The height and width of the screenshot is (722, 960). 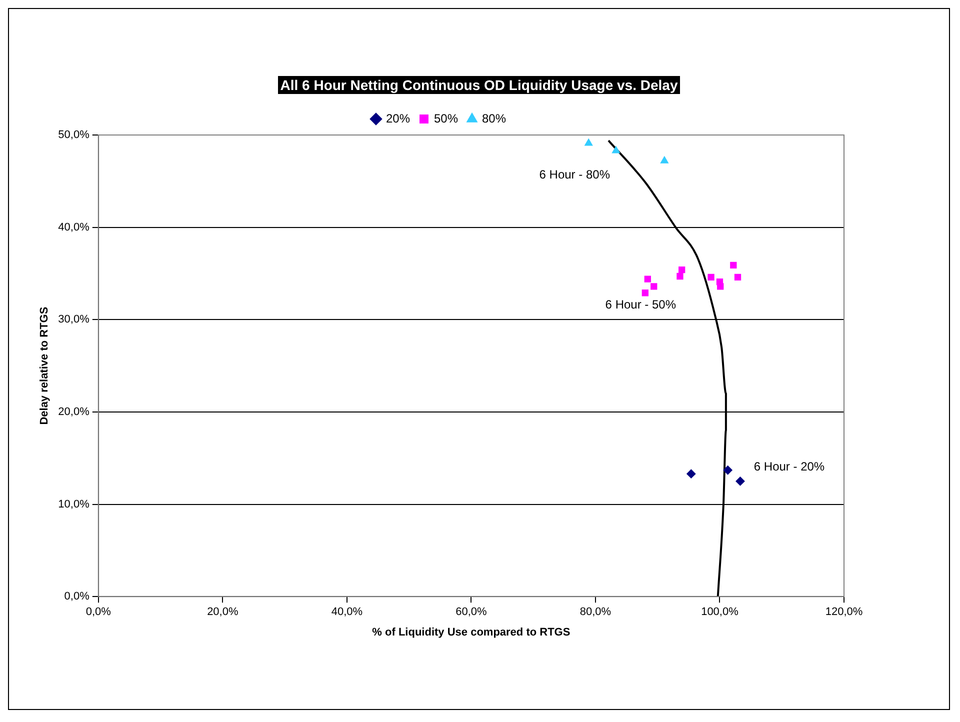 What do you see at coordinates (74, 320) in the screenshot?
I see `y-tick-label: 30,0%` at bounding box center [74, 320].